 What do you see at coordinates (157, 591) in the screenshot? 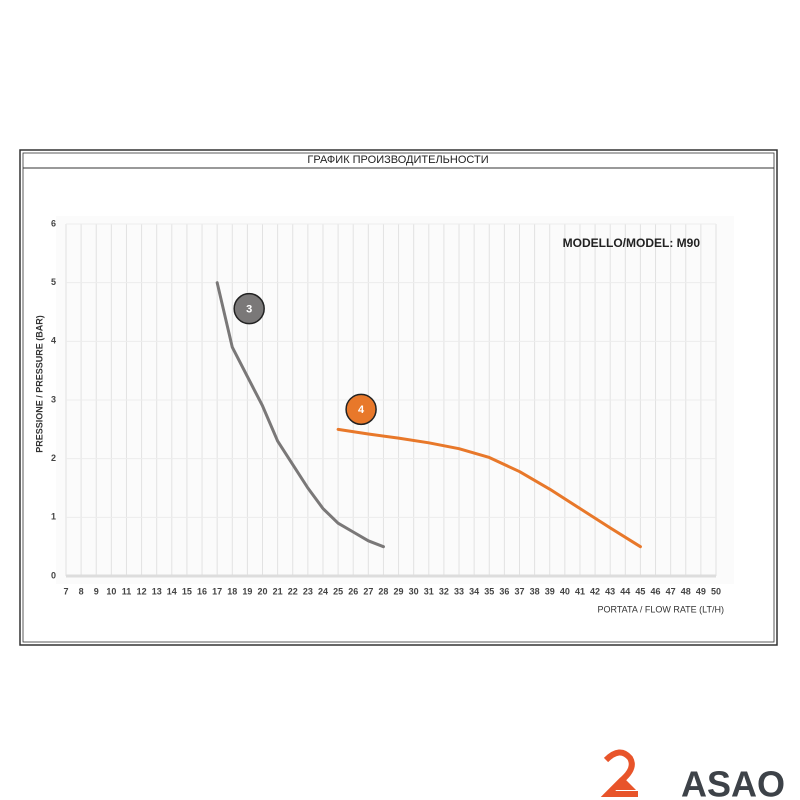
I see `x-tick-label: 13` at bounding box center [157, 591].